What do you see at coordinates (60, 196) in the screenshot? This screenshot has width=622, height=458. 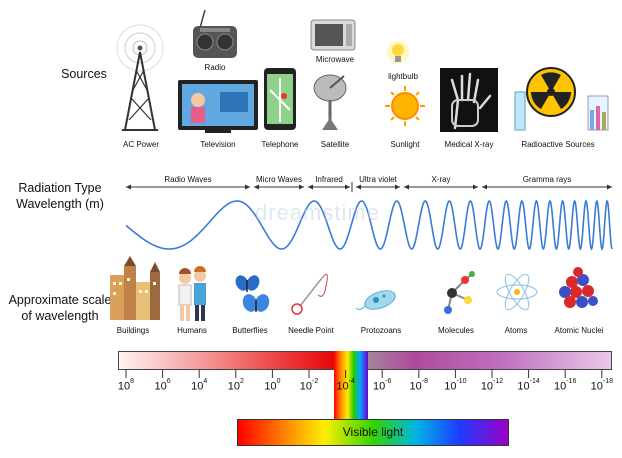 I see `radiation-type-title: Radiation Type Wavelength (m)` at bounding box center [60, 196].